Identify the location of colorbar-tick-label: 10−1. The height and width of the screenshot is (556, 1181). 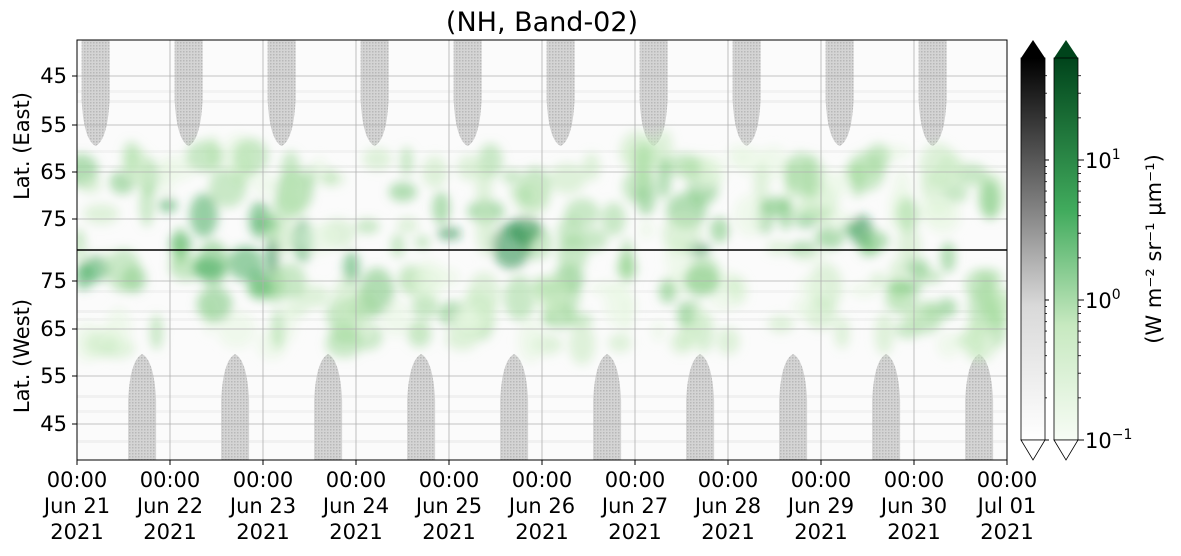
(1108, 440).